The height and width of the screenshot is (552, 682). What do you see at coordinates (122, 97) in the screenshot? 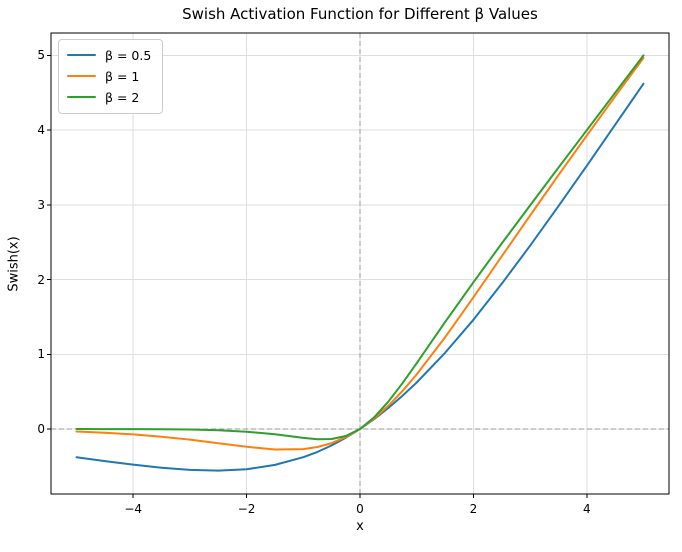
I see `legend-label: β = 2` at bounding box center [122, 97].